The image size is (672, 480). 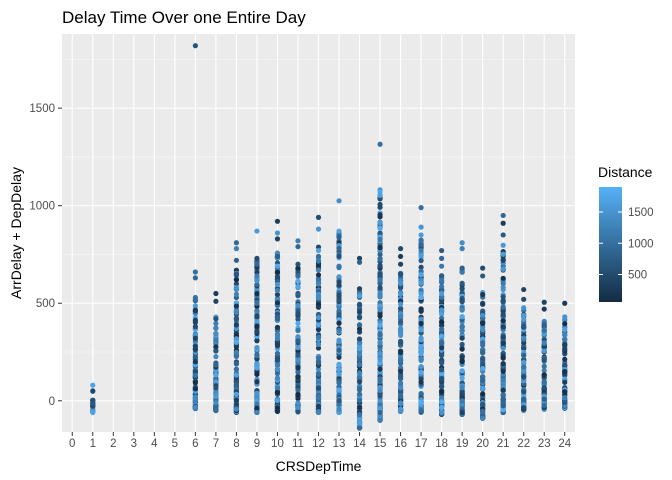 I want to click on y-axis: 0 500 1000 1500, so click(x=45, y=255).